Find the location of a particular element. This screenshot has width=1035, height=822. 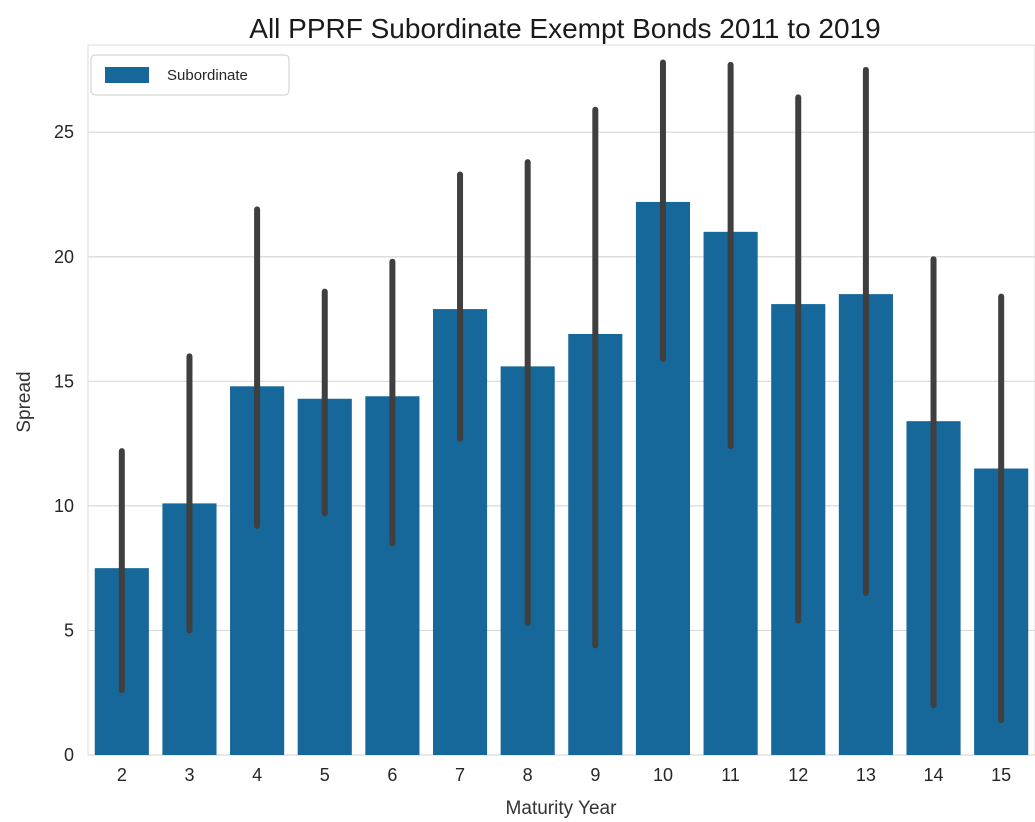

y-tick-label: 20 is located at coordinates (64, 257).